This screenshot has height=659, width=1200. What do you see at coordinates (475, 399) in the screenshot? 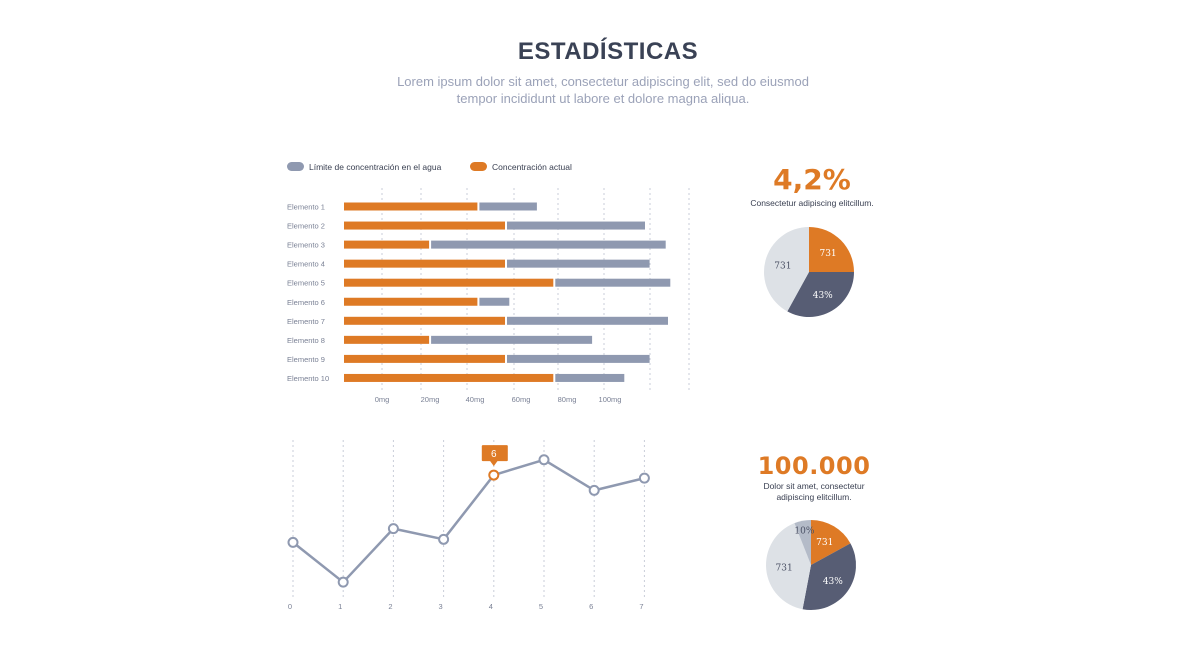
I see `bar-x-tick: 40mg` at bounding box center [475, 399].